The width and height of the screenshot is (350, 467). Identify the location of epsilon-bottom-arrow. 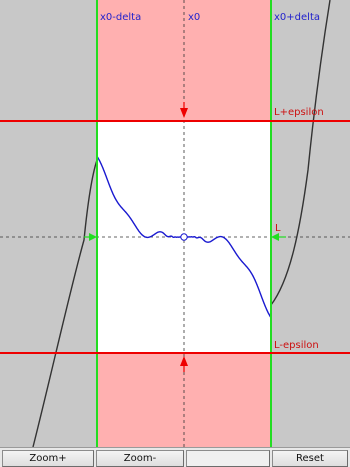
(184, 364).